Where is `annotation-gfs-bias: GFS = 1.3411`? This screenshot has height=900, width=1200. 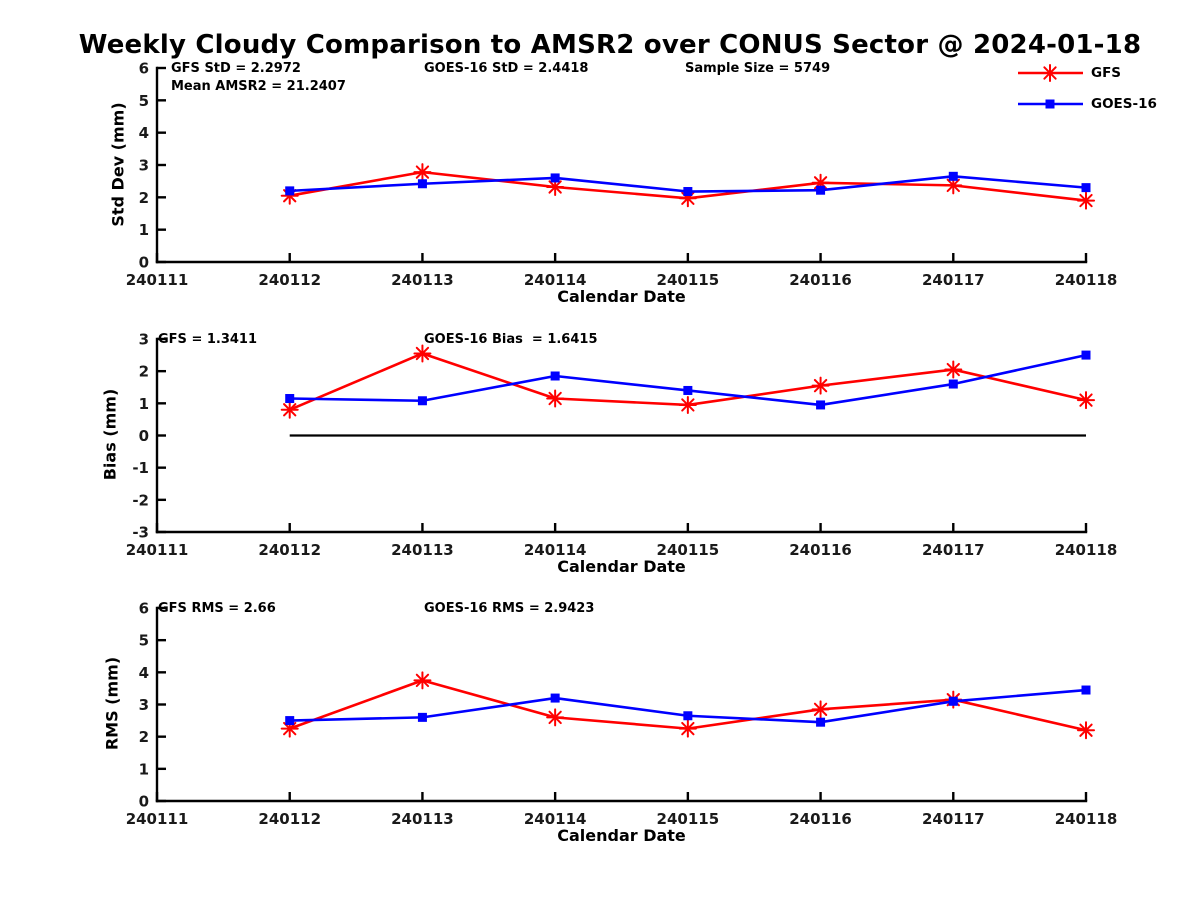 annotation-gfs-bias: GFS = 1.3411 is located at coordinates (208, 339).